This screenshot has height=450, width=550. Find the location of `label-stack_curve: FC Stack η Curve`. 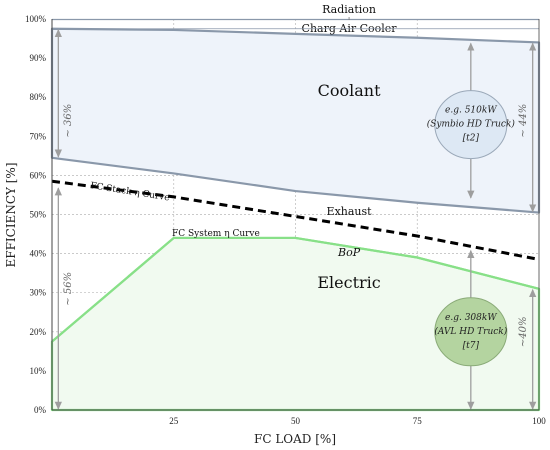

label-stack_curve: FC Stack η Curve is located at coordinates (130, 192).